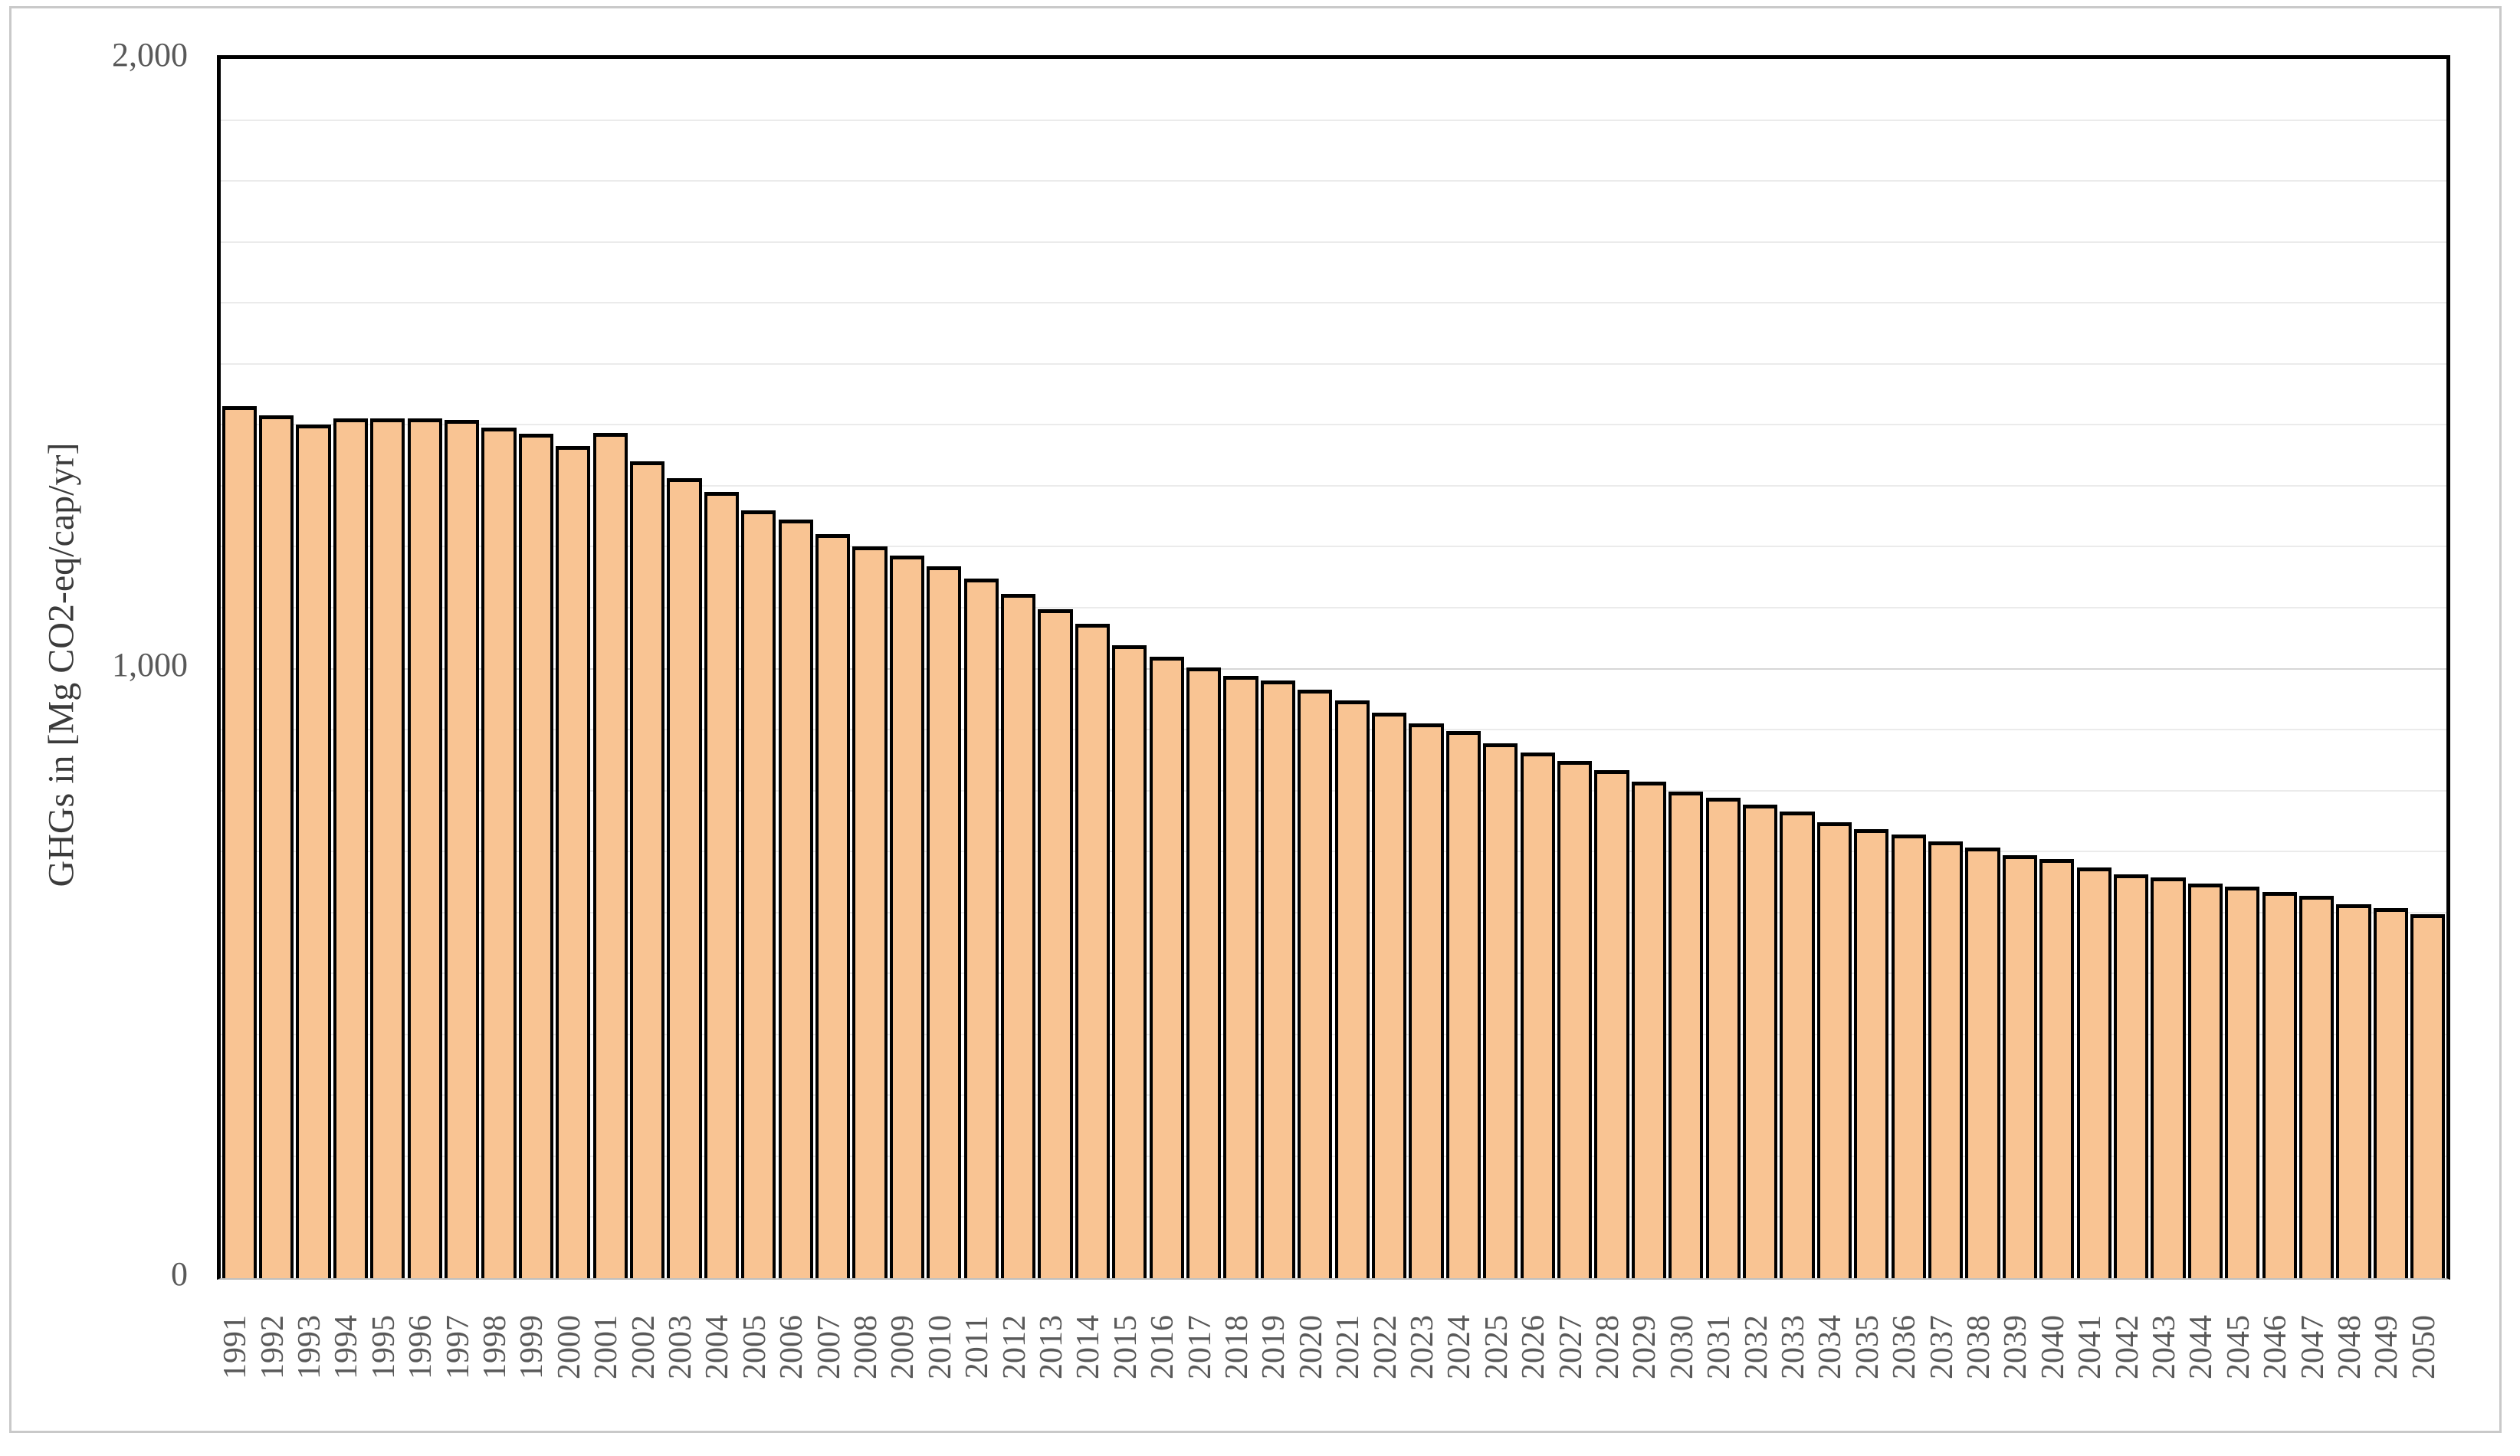 Image resolution: width=2520 pixels, height=1456 pixels. I want to click on bar-1999, so click(536, 856).